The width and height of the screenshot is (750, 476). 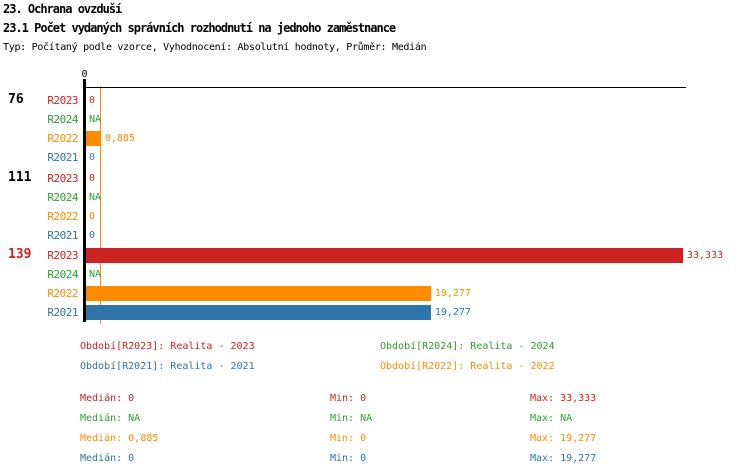 I want to click on value-label-111-R2021: 0, so click(x=92, y=236).